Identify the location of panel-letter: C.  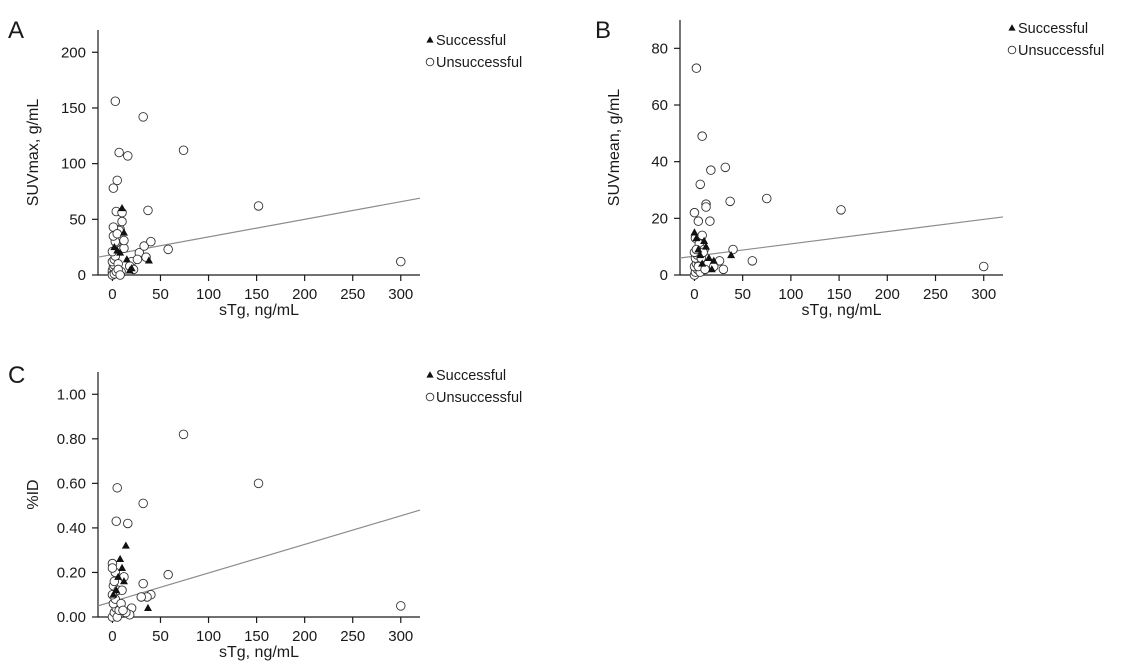
(16, 375).